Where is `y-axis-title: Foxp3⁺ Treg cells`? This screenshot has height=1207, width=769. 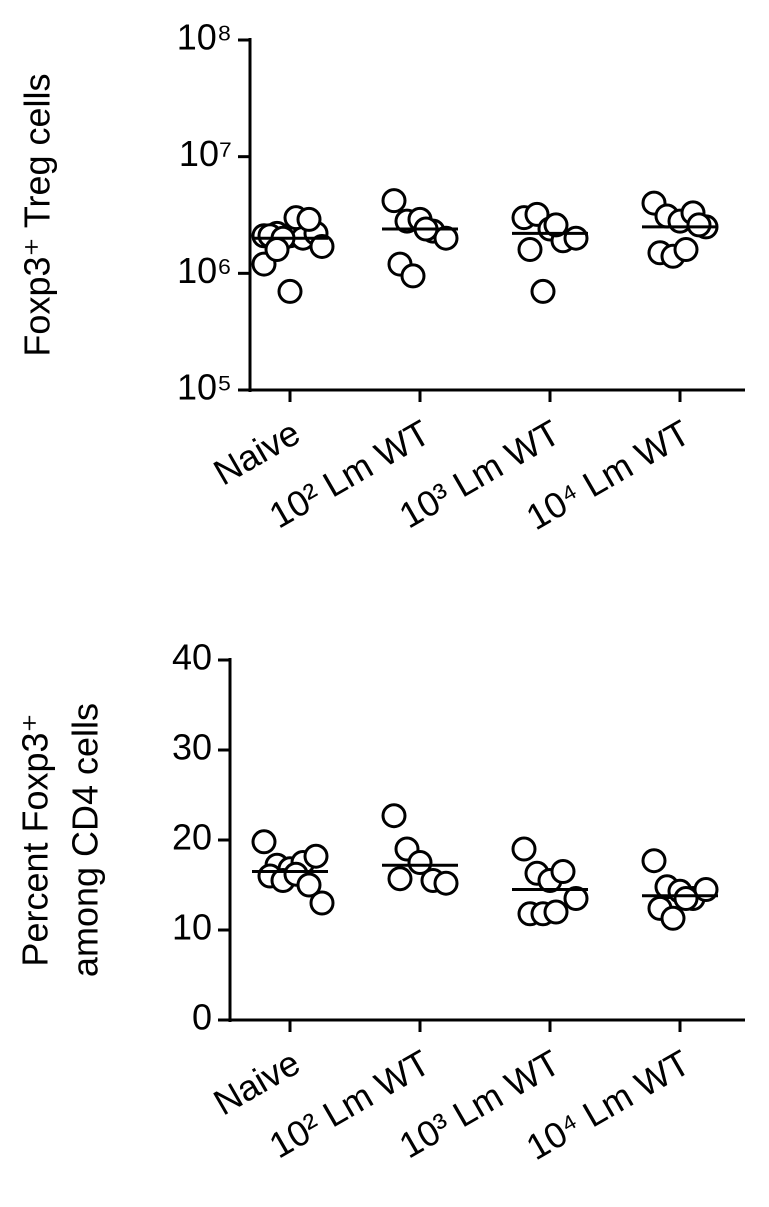 y-axis-title: Foxp3⁺ Treg cells is located at coordinates (37, 214).